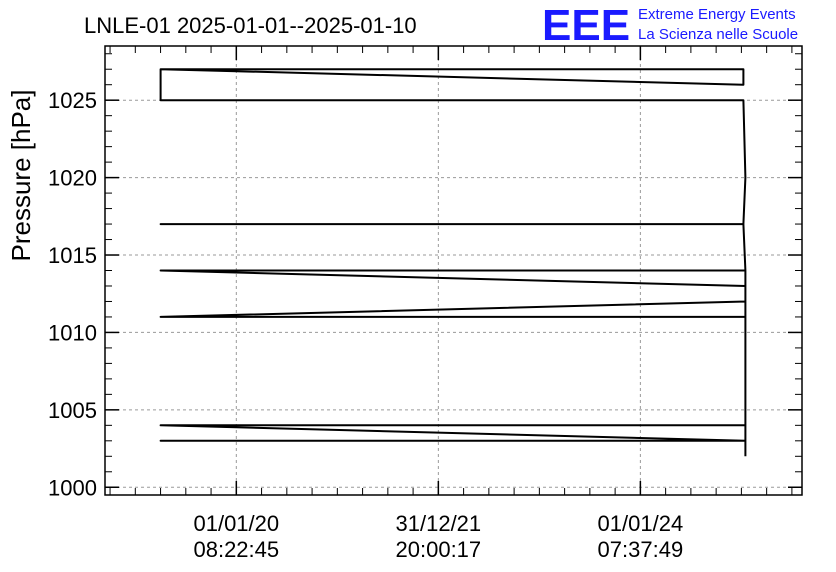 The image size is (836, 572). What do you see at coordinates (72, 178) in the screenshot?
I see `y-tick-label: 1020` at bounding box center [72, 178].